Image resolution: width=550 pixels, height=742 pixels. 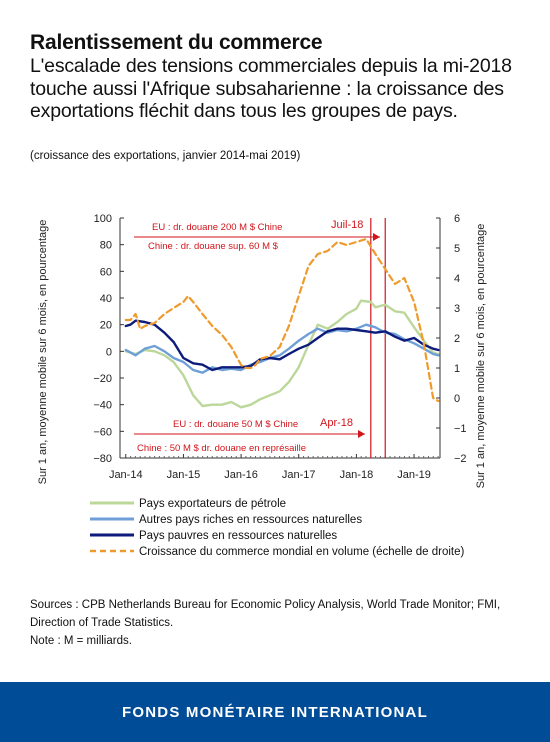 I want to click on x-ticks: Jan-14 Jan-15 Jan-16 Jan-17 Jan-18 Jan-19, so click(x=274, y=467).